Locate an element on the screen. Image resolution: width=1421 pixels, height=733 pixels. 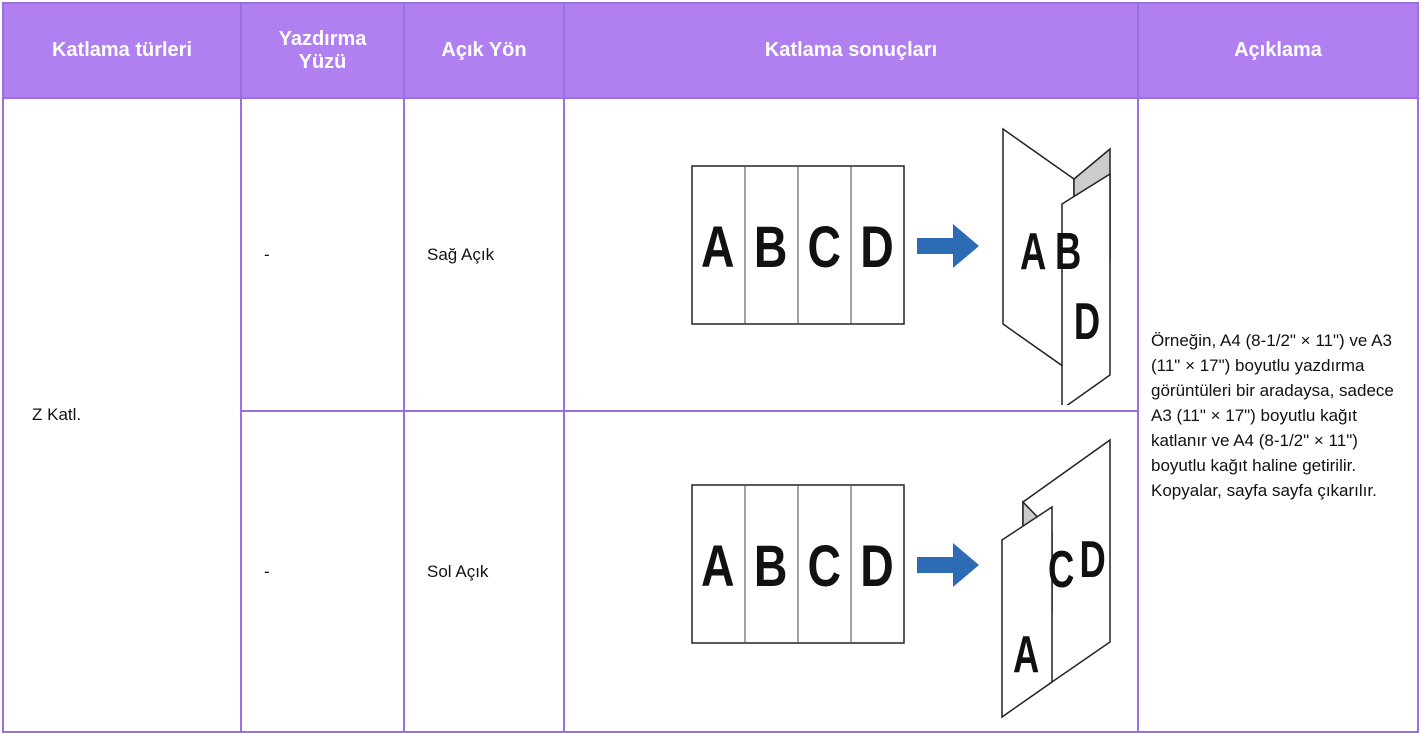
direction-cell: Sol Açık is located at coordinates (484, 571).